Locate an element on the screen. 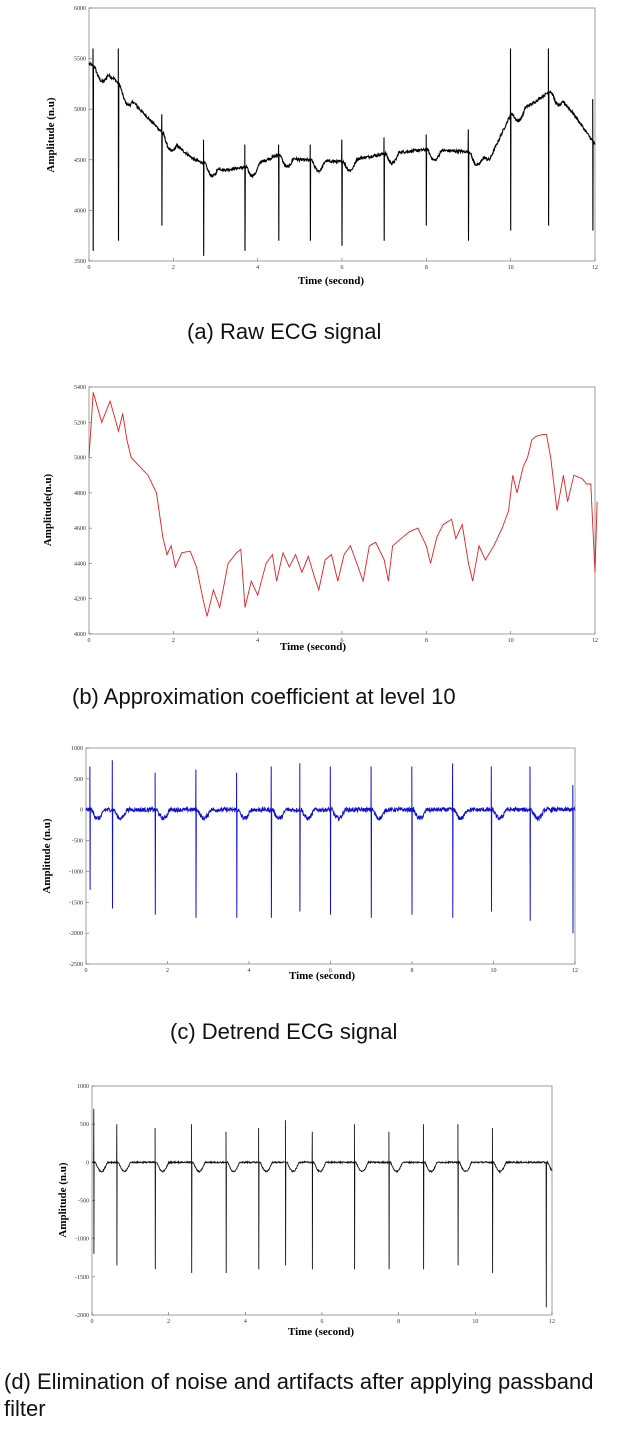 This screenshot has height=1434, width=627. y-tick-label: 4200 is located at coordinates (80, 600).